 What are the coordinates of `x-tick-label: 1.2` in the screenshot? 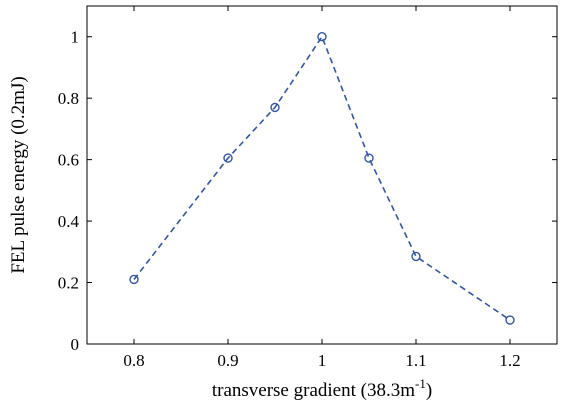 It's located at (509, 360).